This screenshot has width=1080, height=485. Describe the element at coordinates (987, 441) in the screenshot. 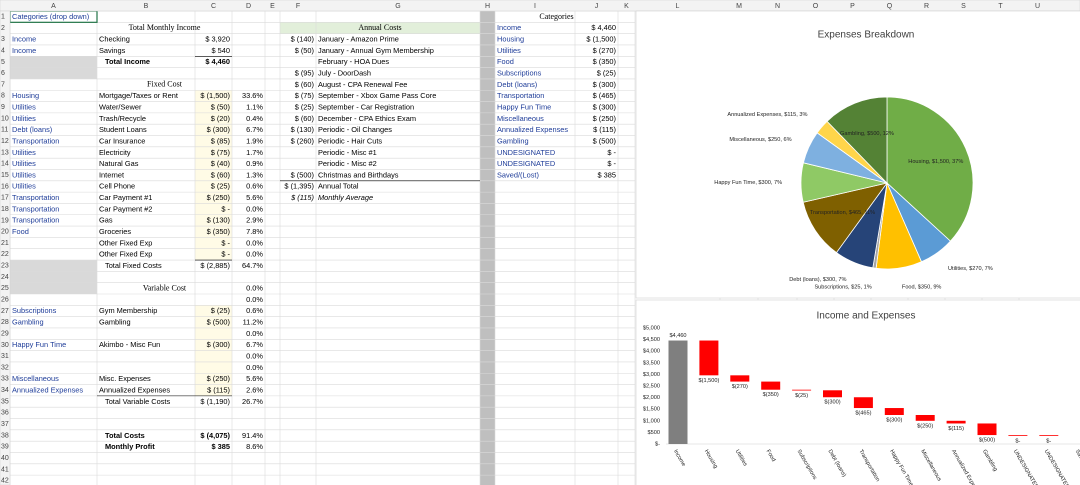

I see `data-label: $(500)` at that location.